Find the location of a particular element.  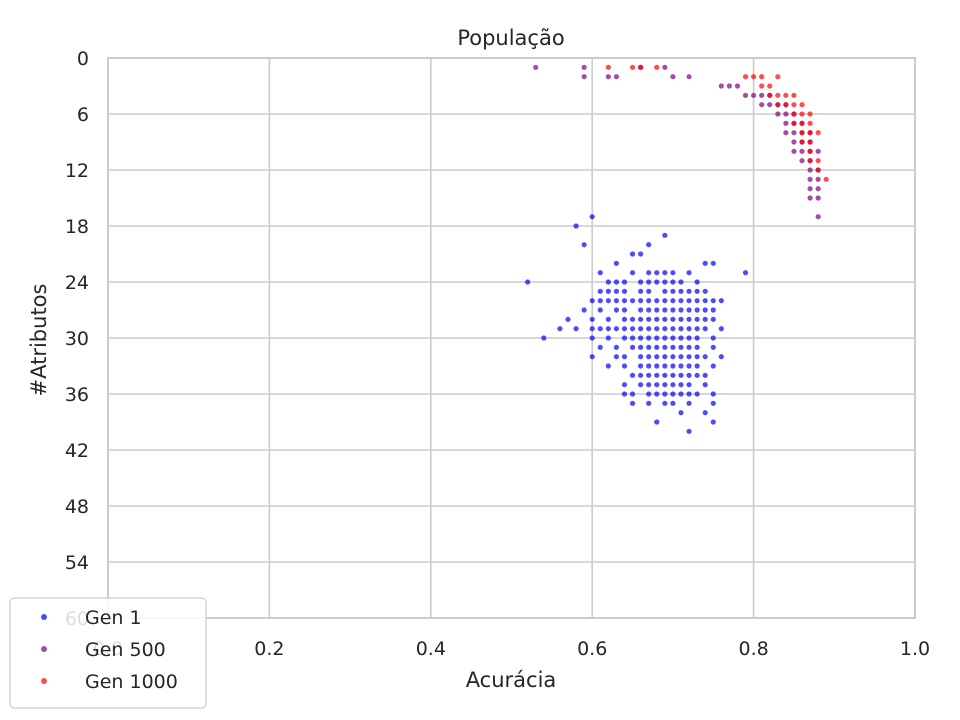

x-tick-label: 1.0 is located at coordinates (915, 649).